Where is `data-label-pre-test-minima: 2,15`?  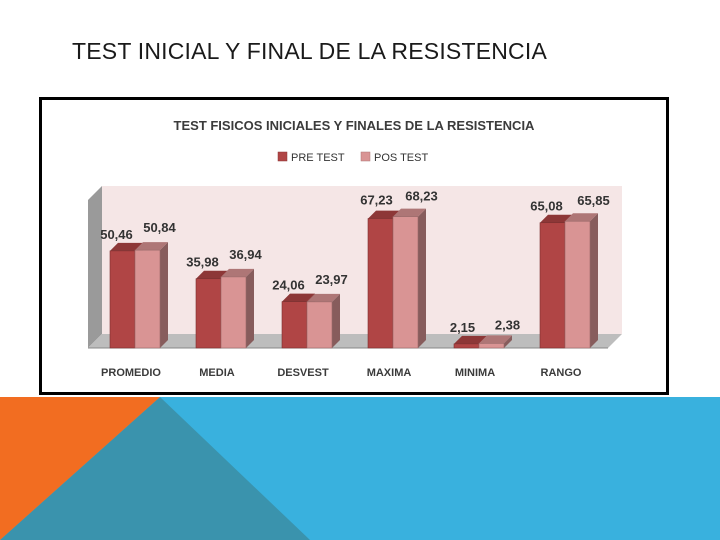
data-label-pre-test-minima: 2,15 is located at coordinates (462, 327).